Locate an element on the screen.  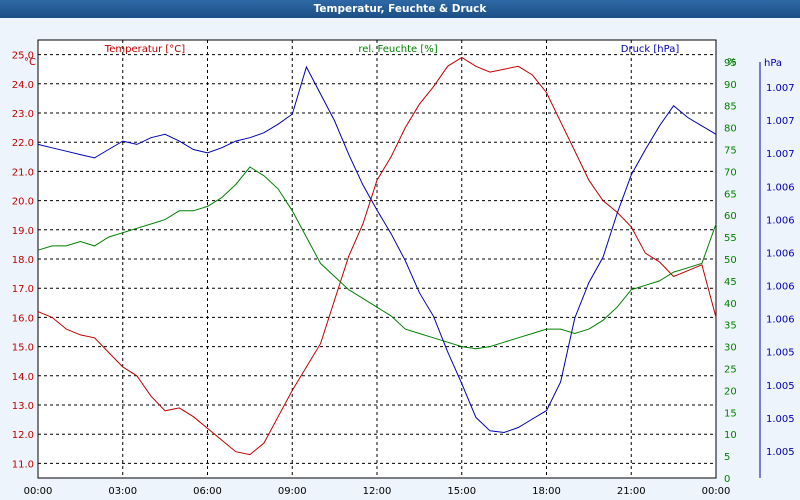
humidity-tick-label: 60 is located at coordinates (730, 216).